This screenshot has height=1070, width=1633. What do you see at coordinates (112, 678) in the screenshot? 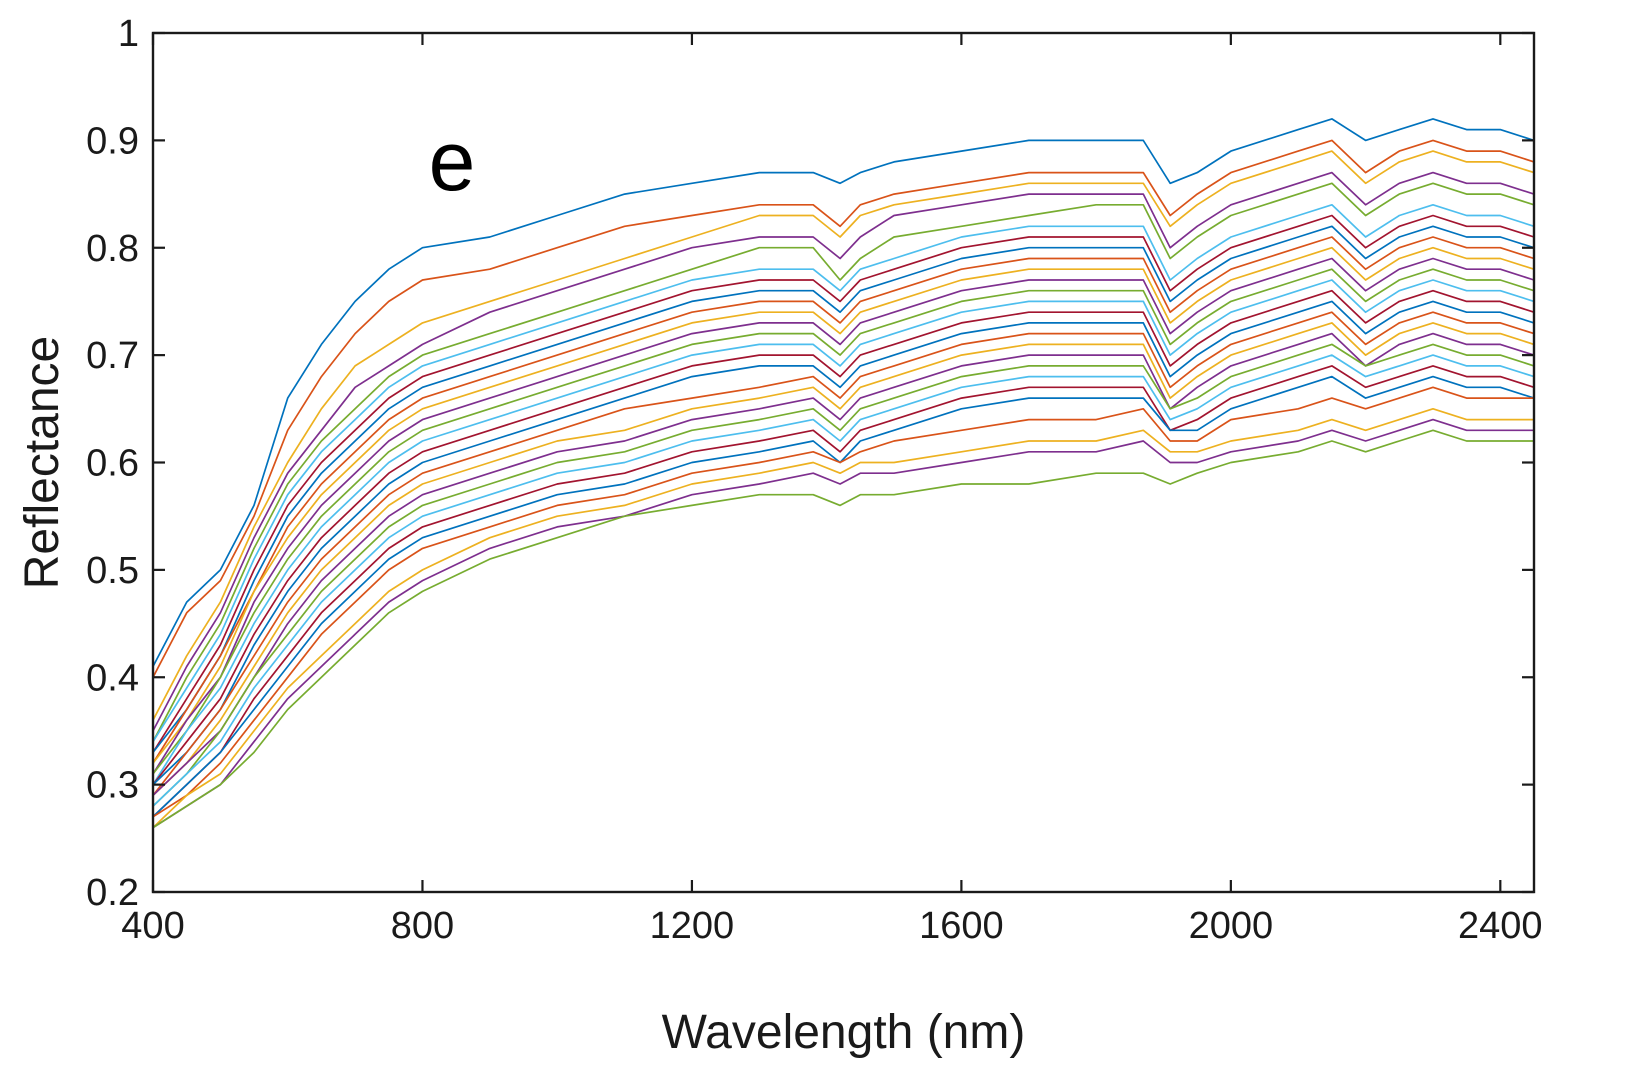
I see `y-tick-label: 0.4` at bounding box center [112, 678].